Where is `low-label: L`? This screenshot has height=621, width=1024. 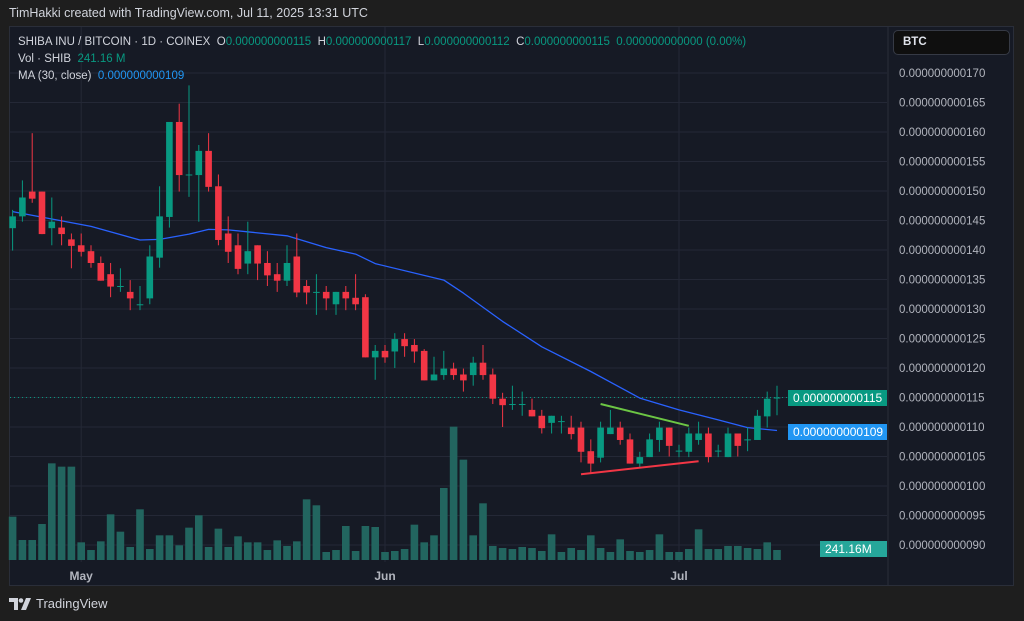
low-label: L is located at coordinates (421, 42).